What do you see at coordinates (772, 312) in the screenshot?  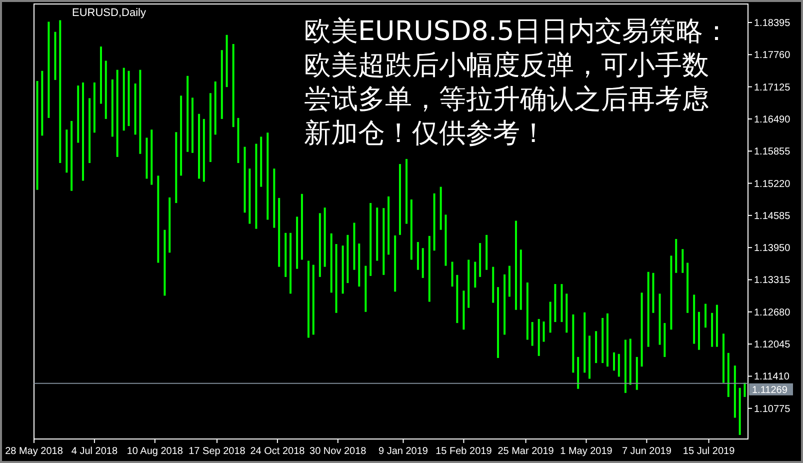 I see `y-tick-label: 1.12680` at bounding box center [772, 312].